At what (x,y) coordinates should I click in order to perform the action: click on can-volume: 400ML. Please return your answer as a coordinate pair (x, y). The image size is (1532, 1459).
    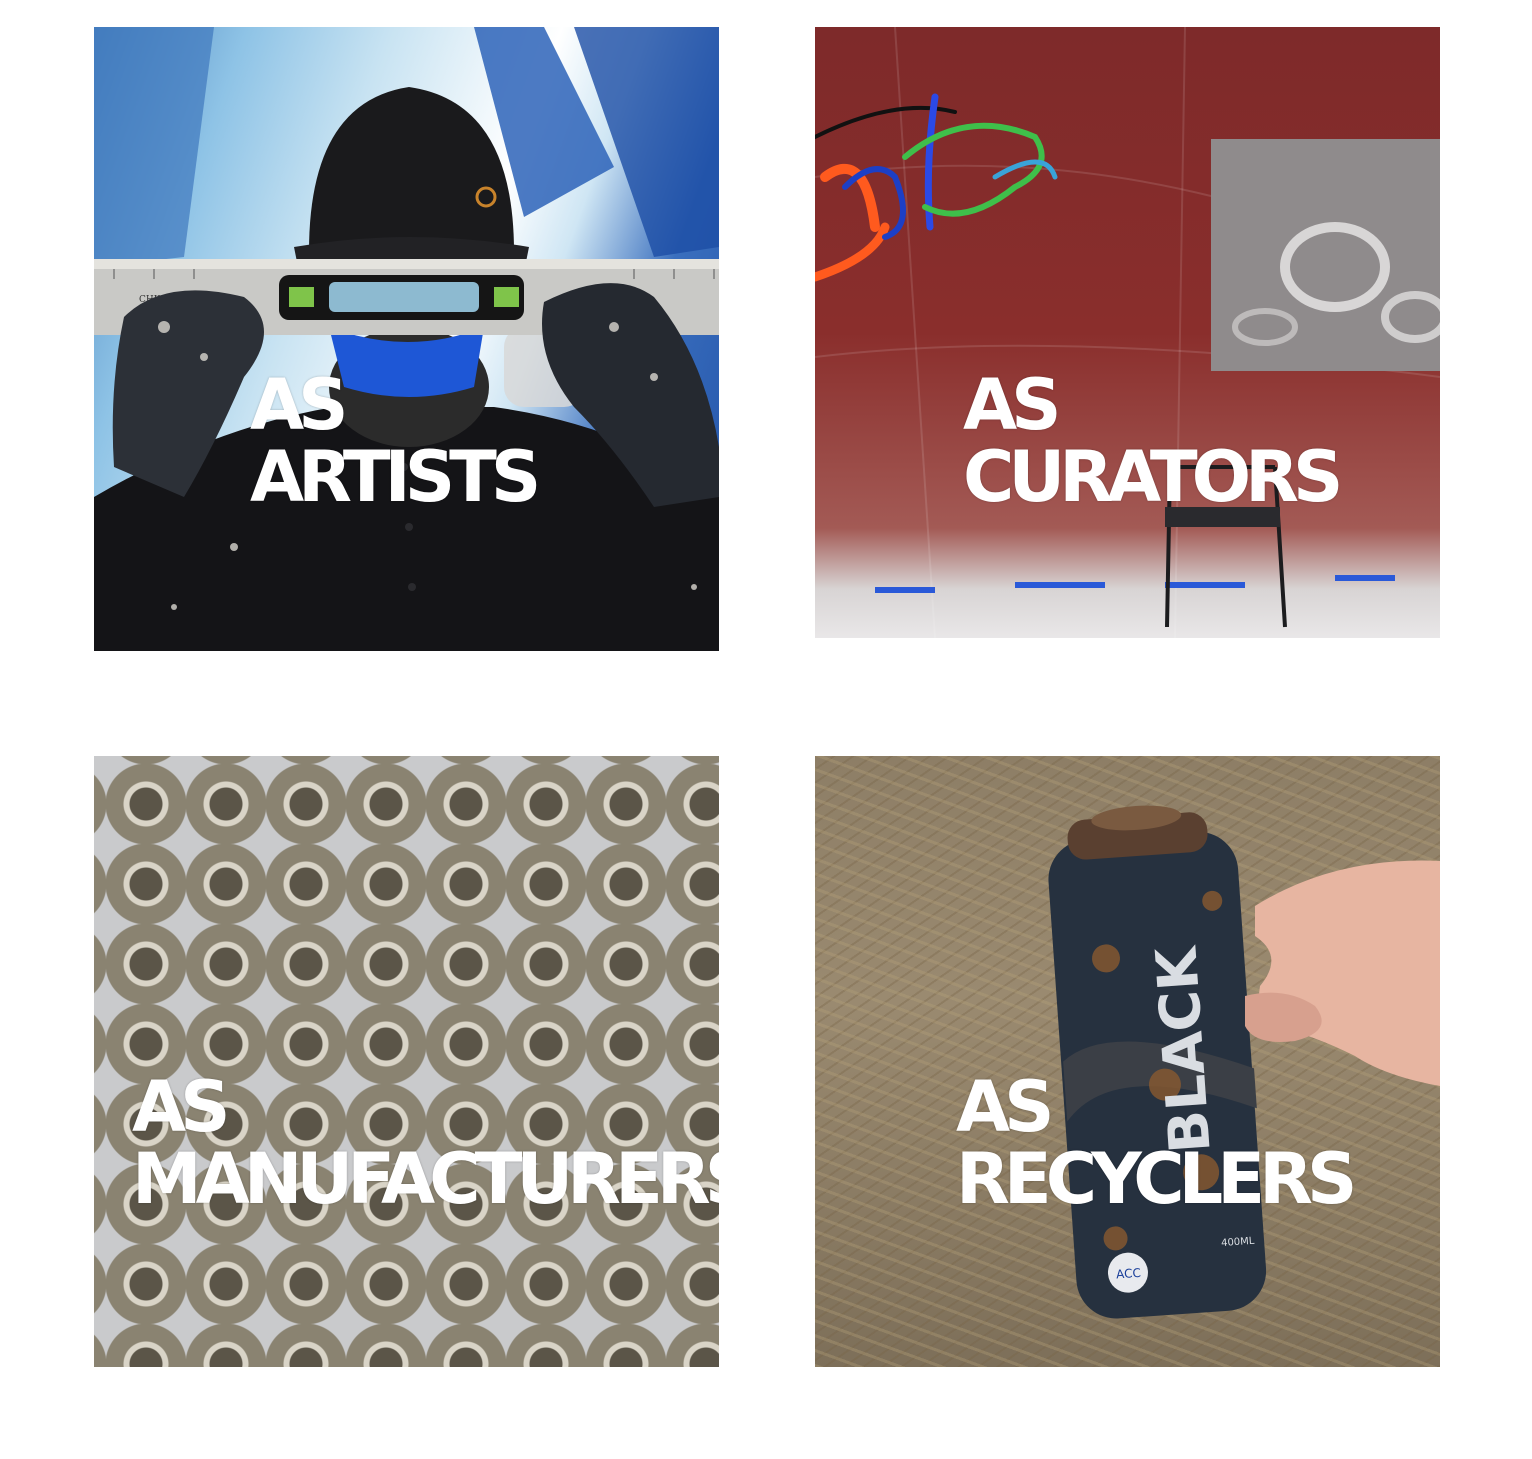
    Looking at the image, I should click on (1238, 1242).